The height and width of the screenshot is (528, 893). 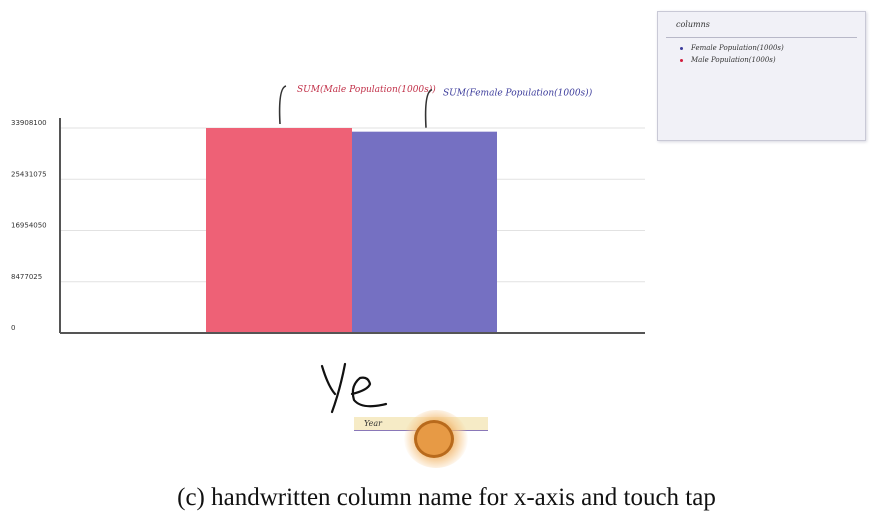 What do you see at coordinates (13, 328) in the screenshot?
I see `y-tick-label: 0` at bounding box center [13, 328].